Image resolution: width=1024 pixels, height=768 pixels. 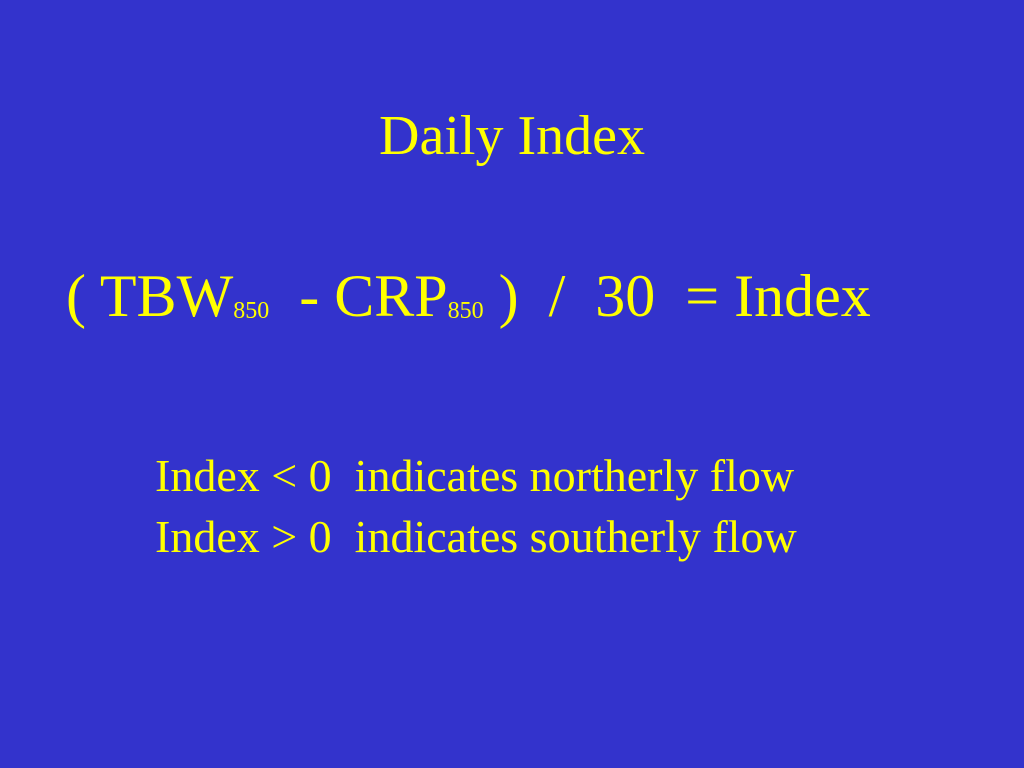 What do you see at coordinates (465, 311) in the screenshot?
I see `formula-term-crp-subscript: 850` at bounding box center [465, 311].